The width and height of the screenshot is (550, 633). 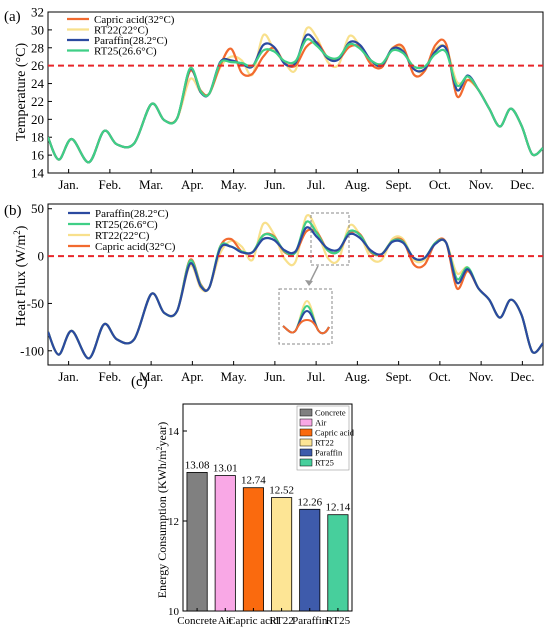 I want to click on panel-c-category-label: RT22, so click(x=281, y=621).